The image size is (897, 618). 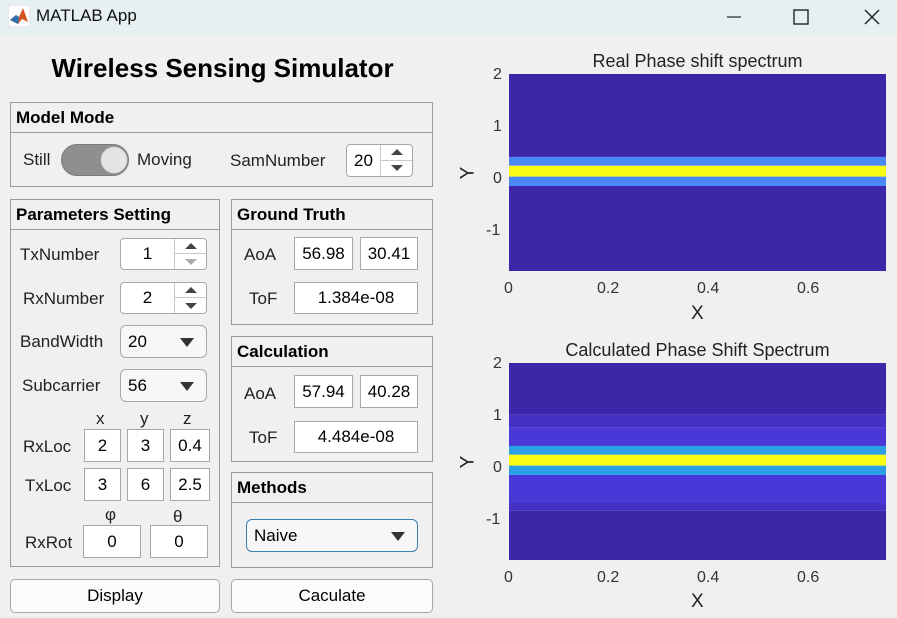 What do you see at coordinates (497, 126) in the screenshot?
I see `plot1-ytick: 1` at bounding box center [497, 126].